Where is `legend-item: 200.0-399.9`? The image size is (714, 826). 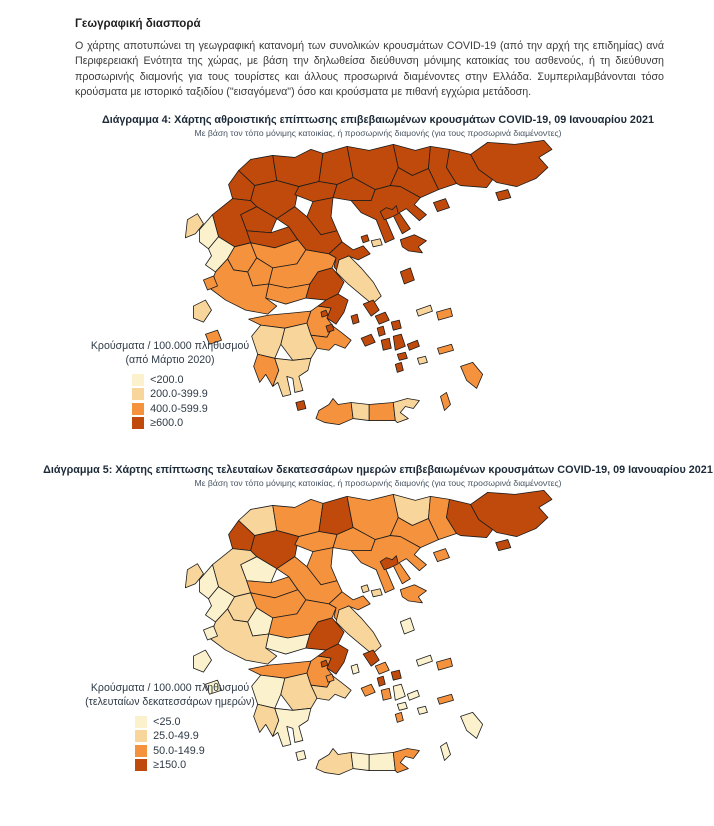
legend-item: 200.0-399.9 is located at coordinates (170, 394).